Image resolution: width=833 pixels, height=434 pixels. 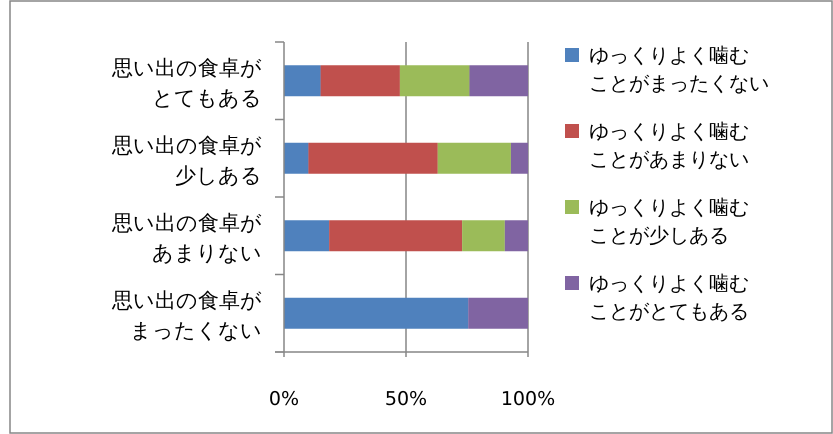 What do you see at coordinates (186, 237) in the screenshot?
I see `y-tick-label: 思い出の食卓があまりない` at bounding box center [186, 237].